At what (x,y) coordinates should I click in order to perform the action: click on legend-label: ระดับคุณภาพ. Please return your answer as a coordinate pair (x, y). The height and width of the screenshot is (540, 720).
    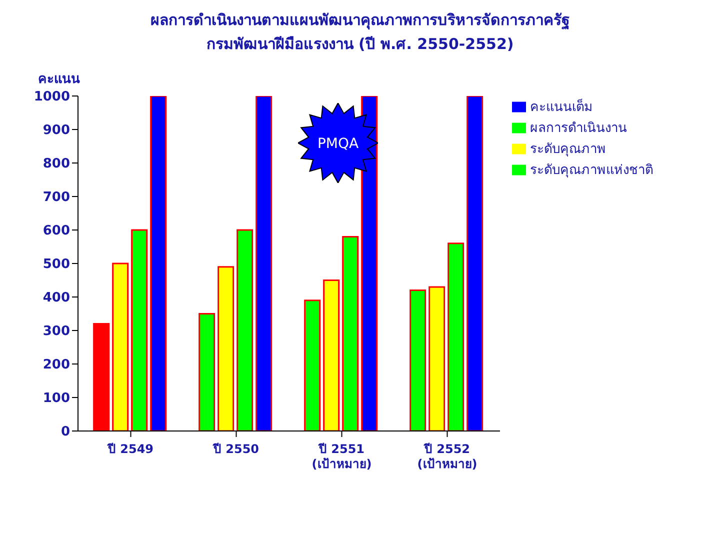
    Looking at the image, I should click on (568, 149).